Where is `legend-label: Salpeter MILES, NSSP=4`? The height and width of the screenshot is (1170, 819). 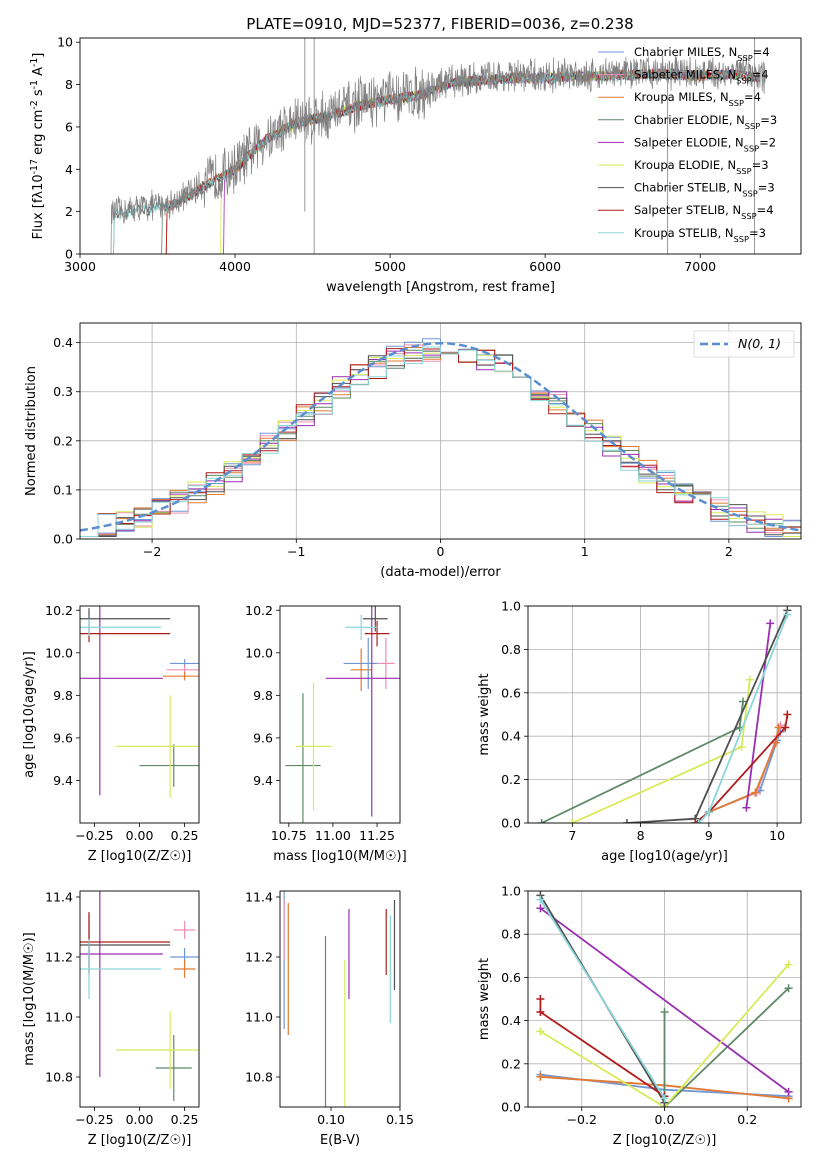
legend-label: Salpeter MILES, NSSP=4 is located at coordinates (701, 77).